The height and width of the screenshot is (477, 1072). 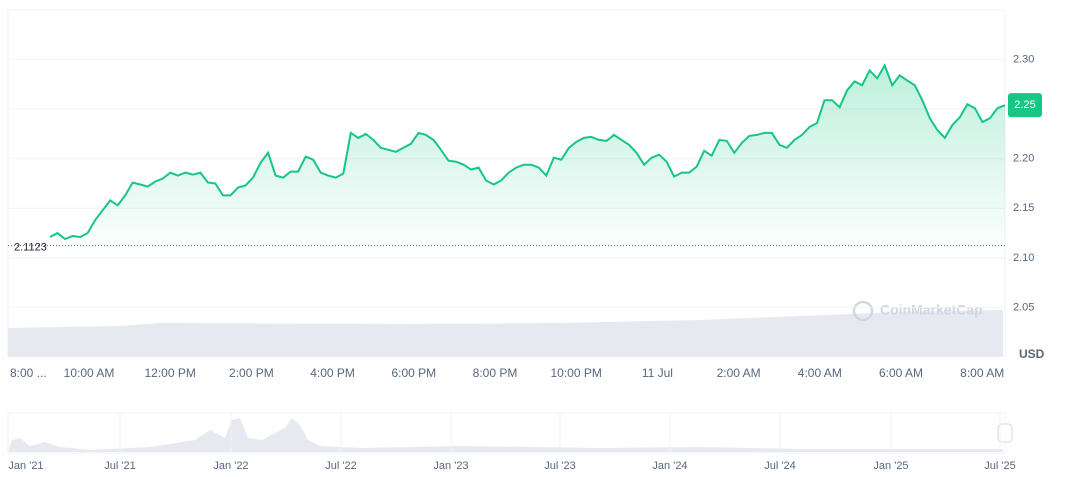 What do you see at coordinates (1023, 208) in the screenshot?
I see `y-tick-label: 2.15` at bounding box center [1023, 208].